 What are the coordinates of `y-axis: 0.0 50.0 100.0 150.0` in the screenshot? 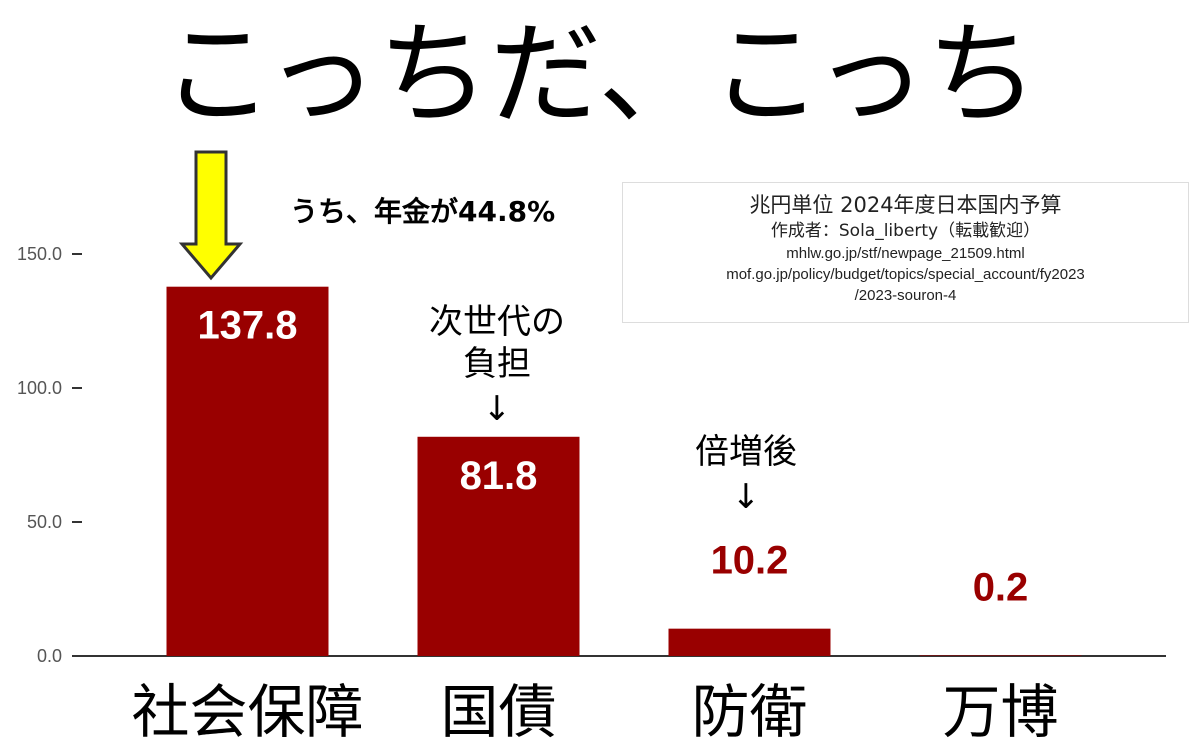 It's located at (49, 455).